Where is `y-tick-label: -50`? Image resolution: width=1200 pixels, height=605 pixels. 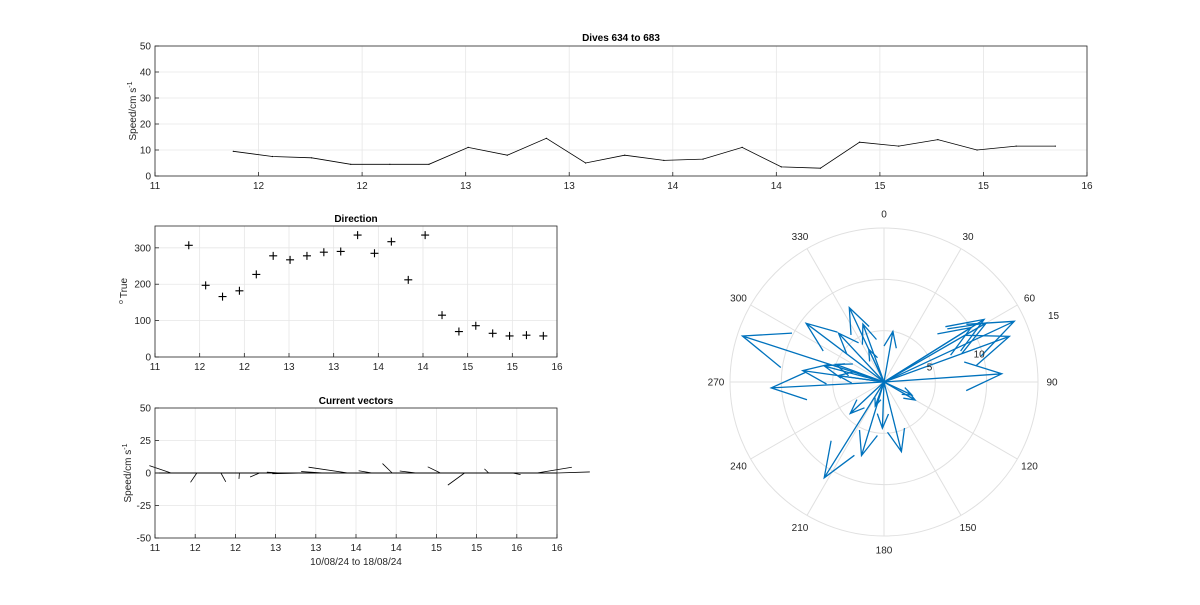 y-tick-label: -50 is located at coordinates (144, 539).